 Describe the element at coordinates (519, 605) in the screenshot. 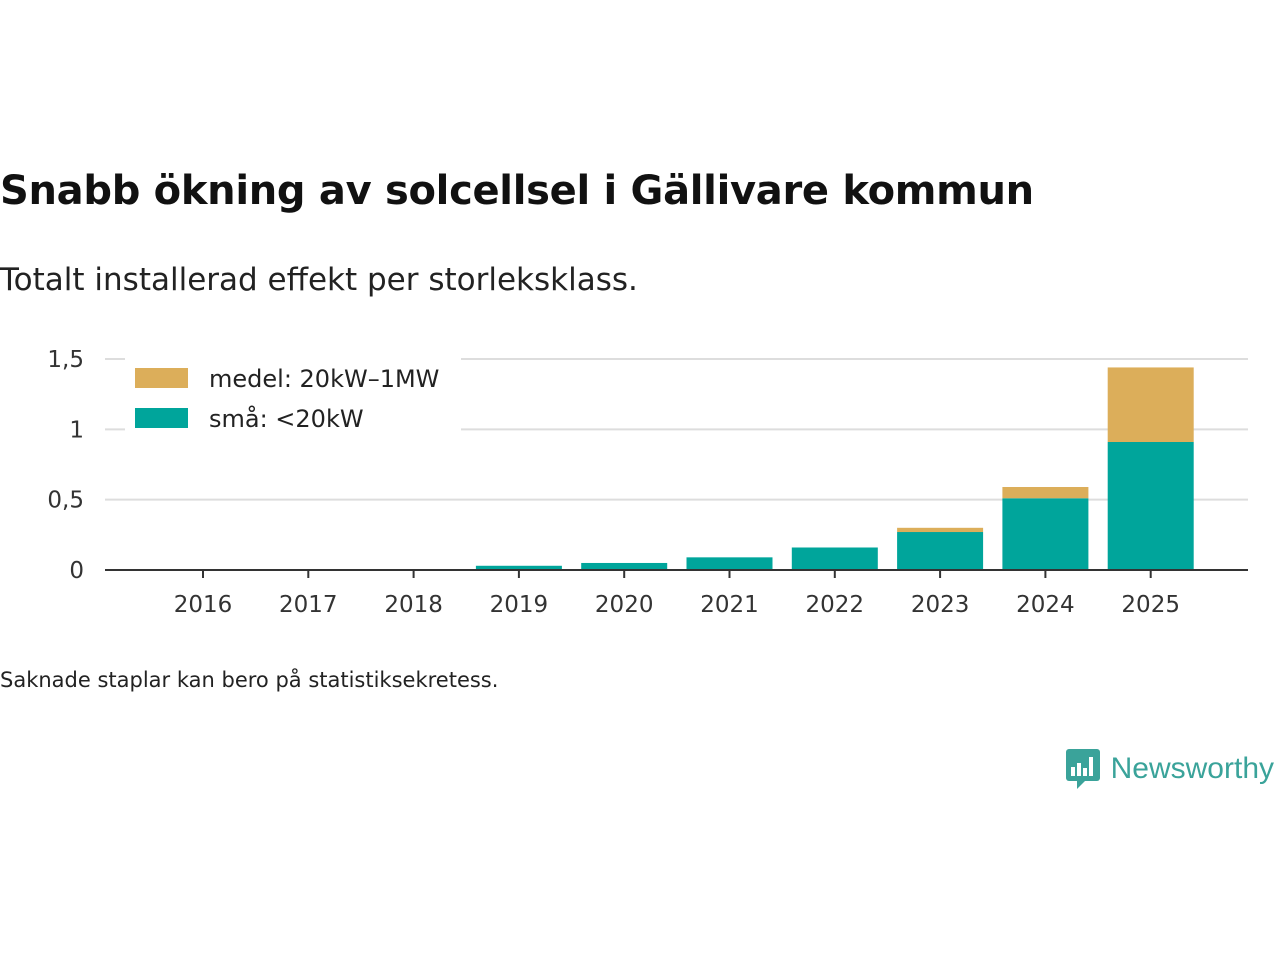

I see `x-tick-label: 2019` at that location.